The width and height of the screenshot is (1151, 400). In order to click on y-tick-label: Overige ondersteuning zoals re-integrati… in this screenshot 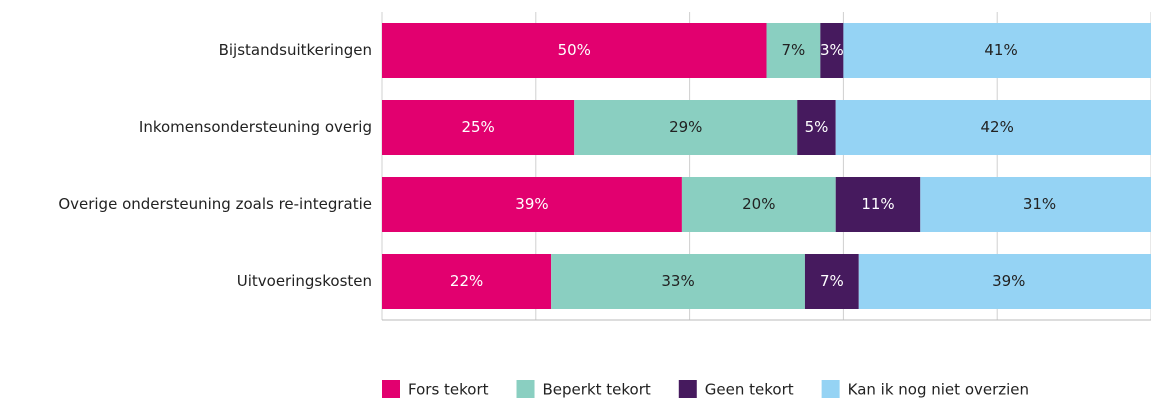, I will do `click(215, 204)`.